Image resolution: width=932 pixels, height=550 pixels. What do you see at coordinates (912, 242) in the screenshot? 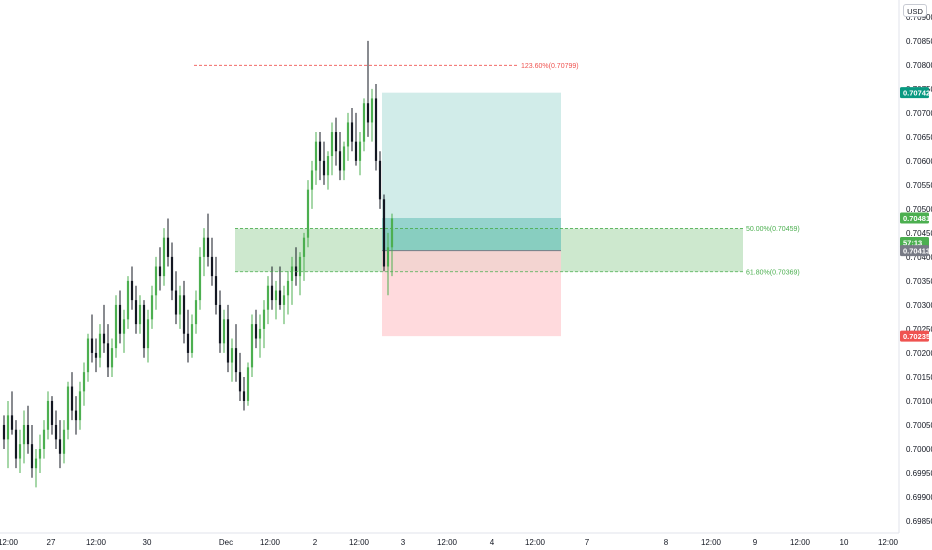
I see `price-badge-text: 57:13` at bounding box center [912, 242].